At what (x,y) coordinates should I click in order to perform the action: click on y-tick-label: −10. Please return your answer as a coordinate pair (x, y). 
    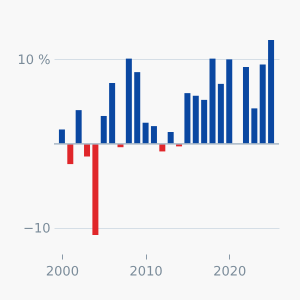
    Looking at the image, I should click on (36, 229).